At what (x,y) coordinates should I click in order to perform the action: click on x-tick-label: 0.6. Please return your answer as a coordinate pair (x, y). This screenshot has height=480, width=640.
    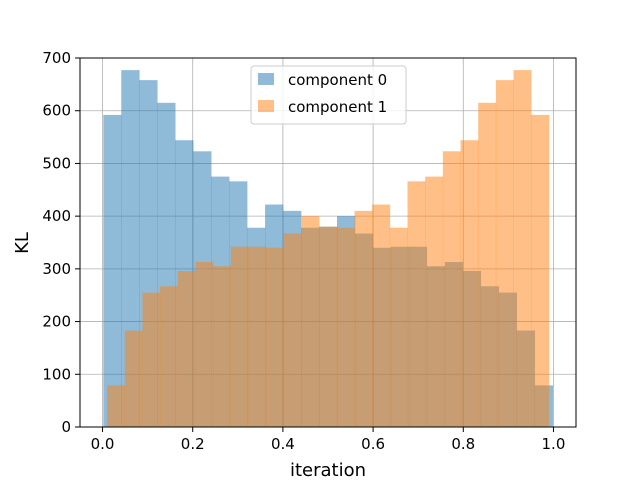
    Looking at the image, I should click on (373, 444).